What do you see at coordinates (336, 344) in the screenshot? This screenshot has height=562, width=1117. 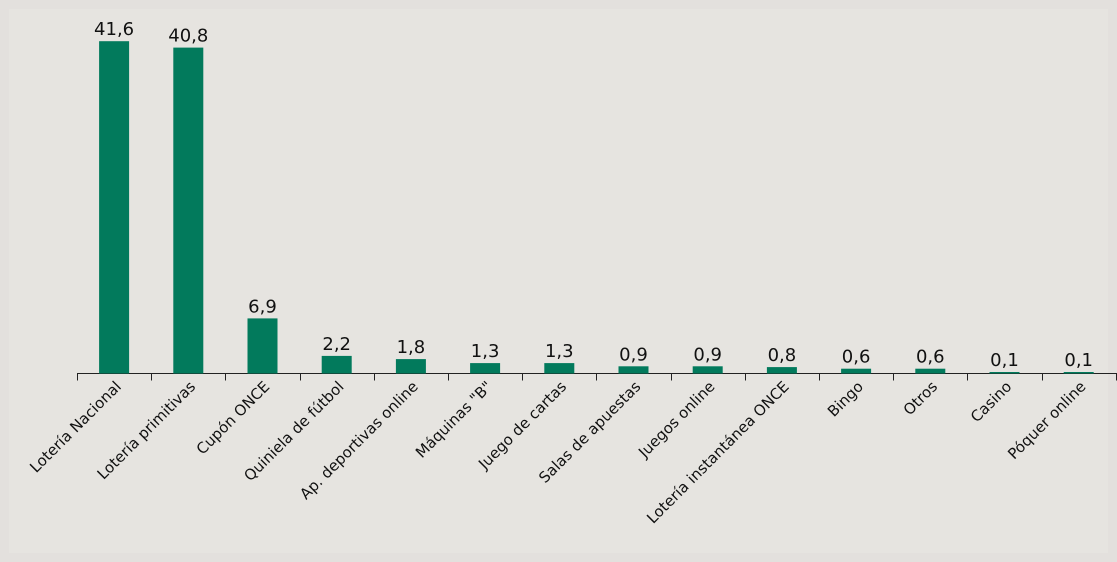 I see `bar-value-label: 2,2` at bounding box center [336, 344].